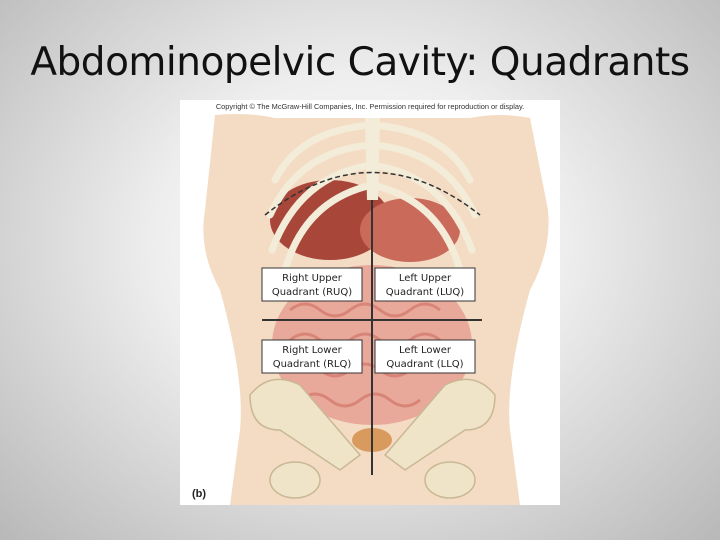  What do you see at coordinates (372, 438) in the screenshot?
I see `pelvis` at bounding box center [372, 438].